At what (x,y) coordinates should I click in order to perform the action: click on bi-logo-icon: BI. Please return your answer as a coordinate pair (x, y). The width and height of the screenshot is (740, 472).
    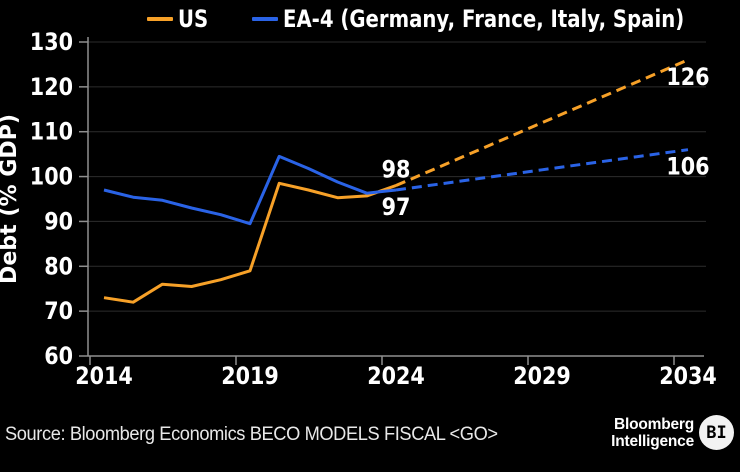
    Looking at the image, I should click on (716, 432).